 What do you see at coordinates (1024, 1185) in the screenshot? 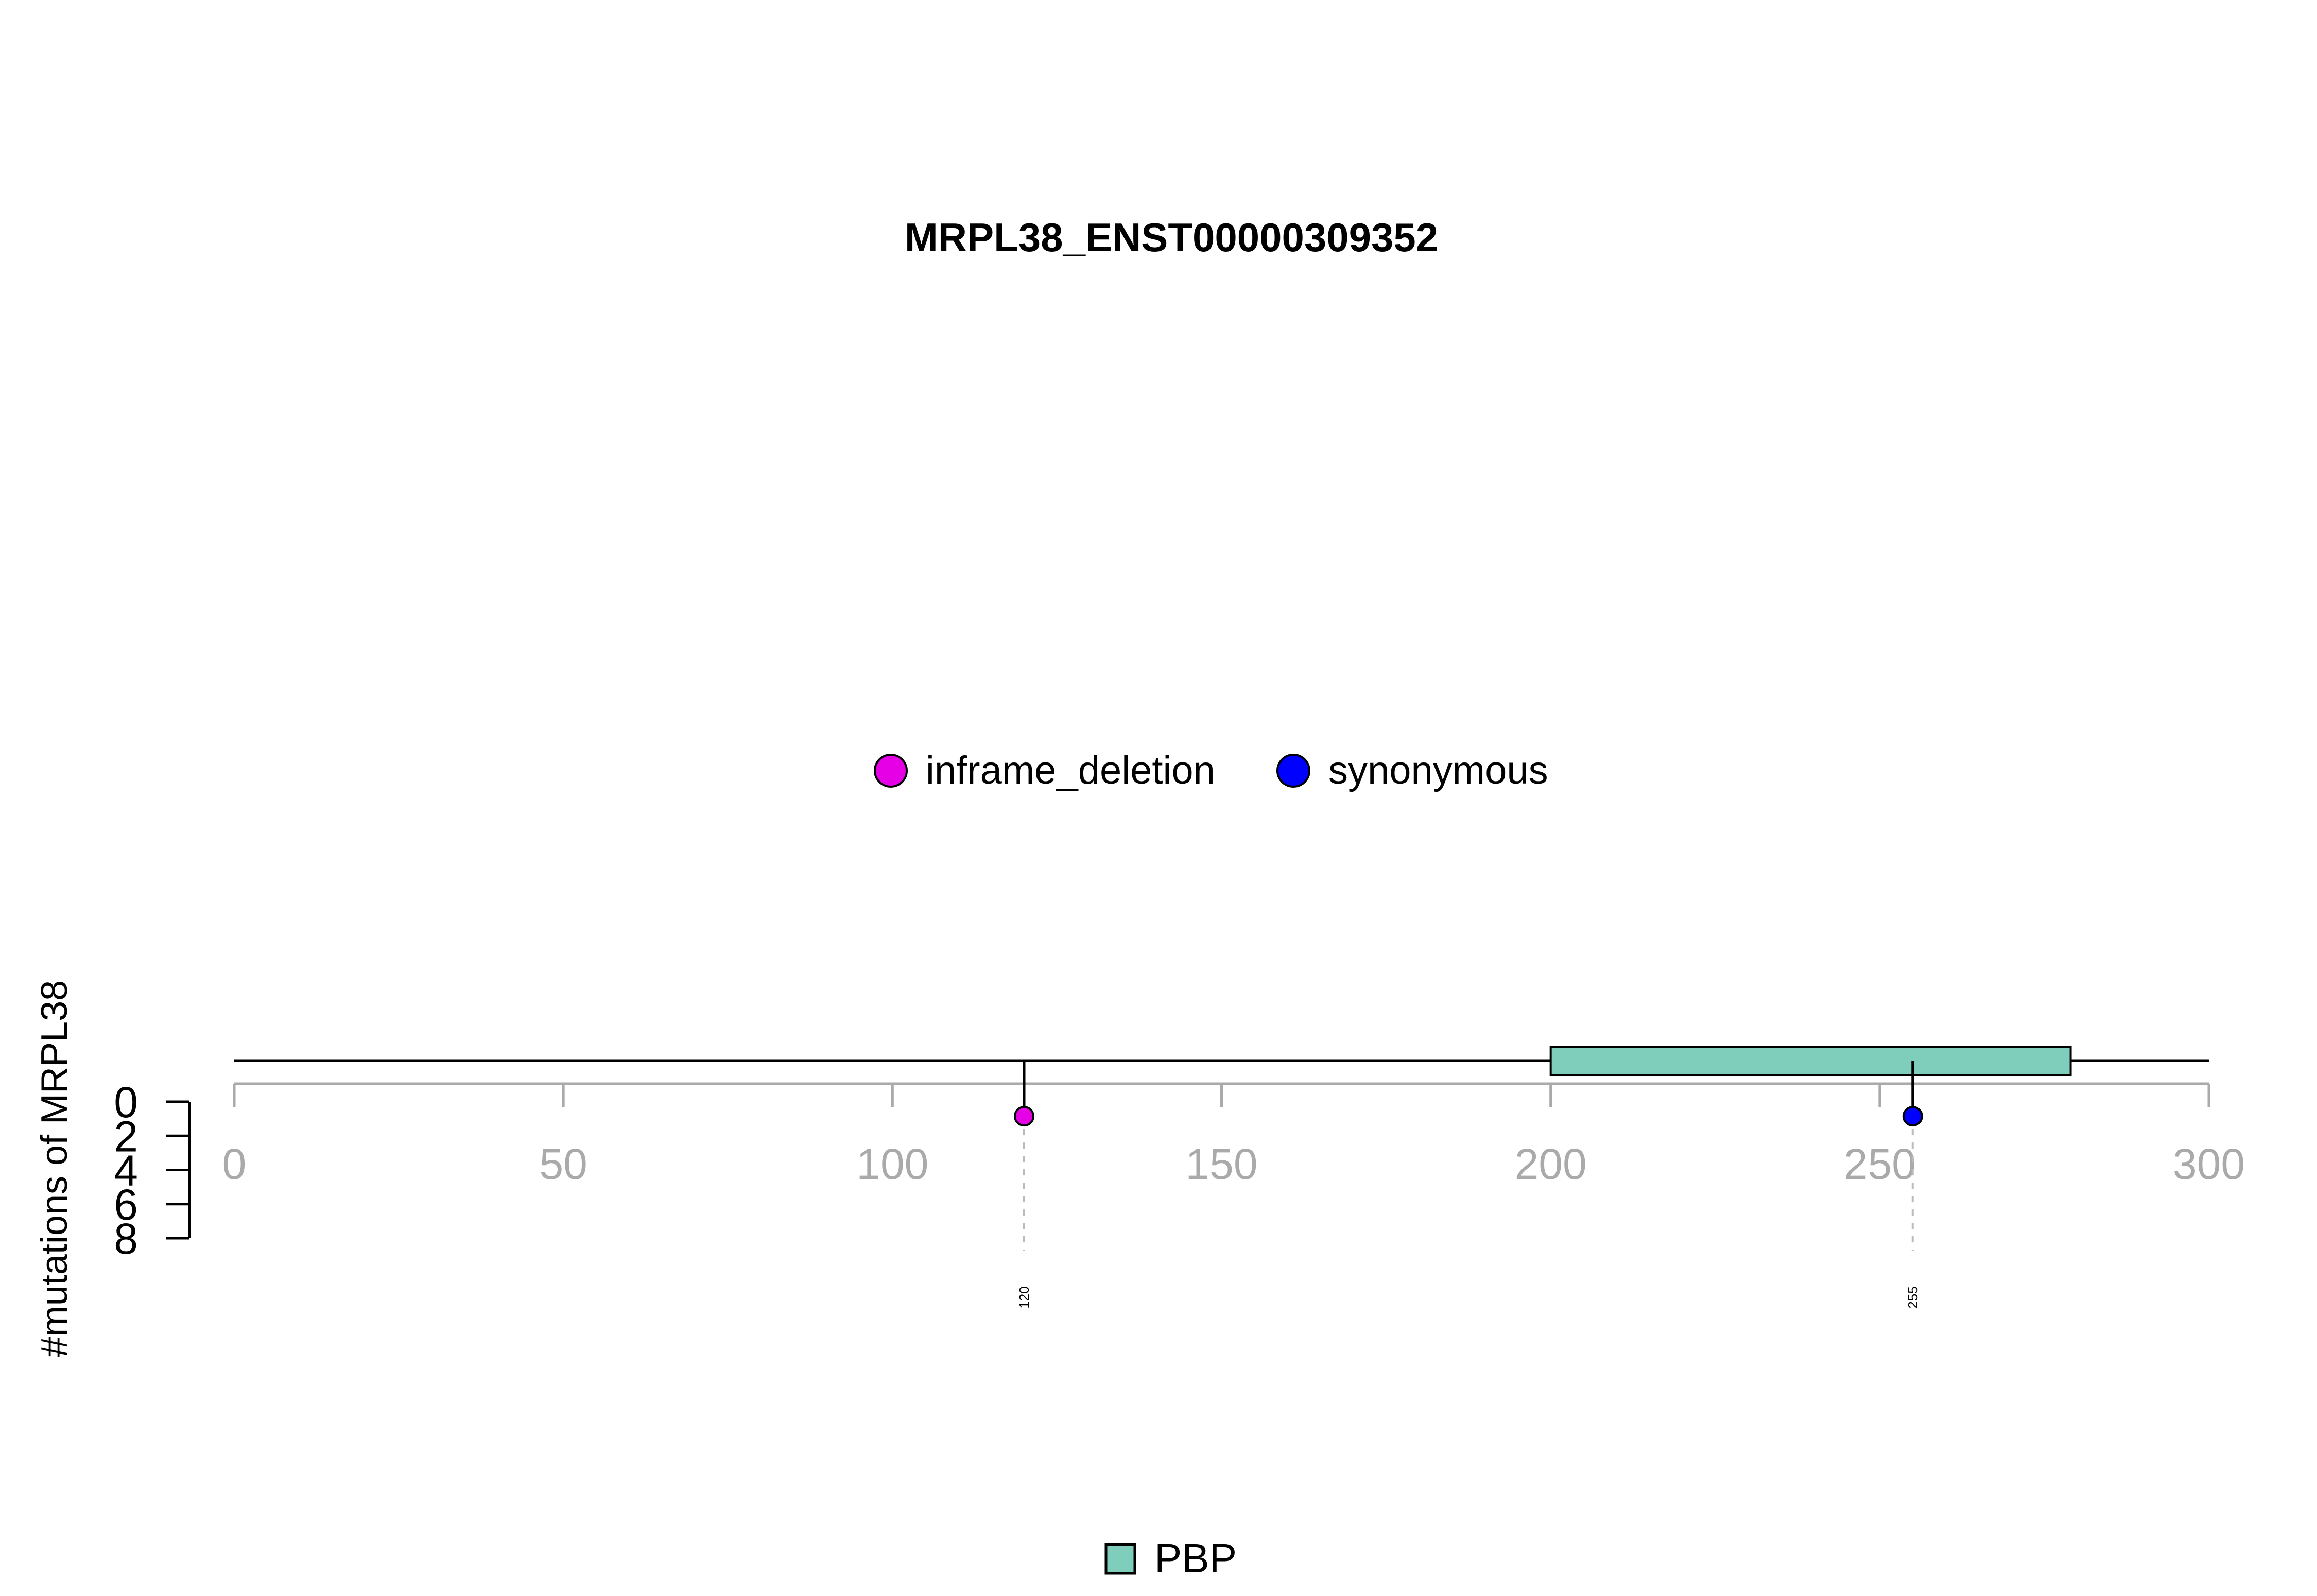
I see `mutation-120: 120` at bounding box center [1024, 1185].